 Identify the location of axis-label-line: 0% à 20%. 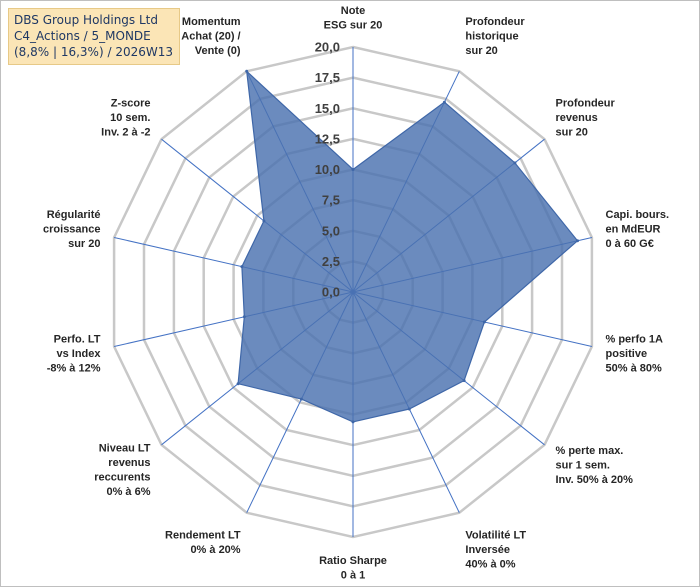
(215, 550).